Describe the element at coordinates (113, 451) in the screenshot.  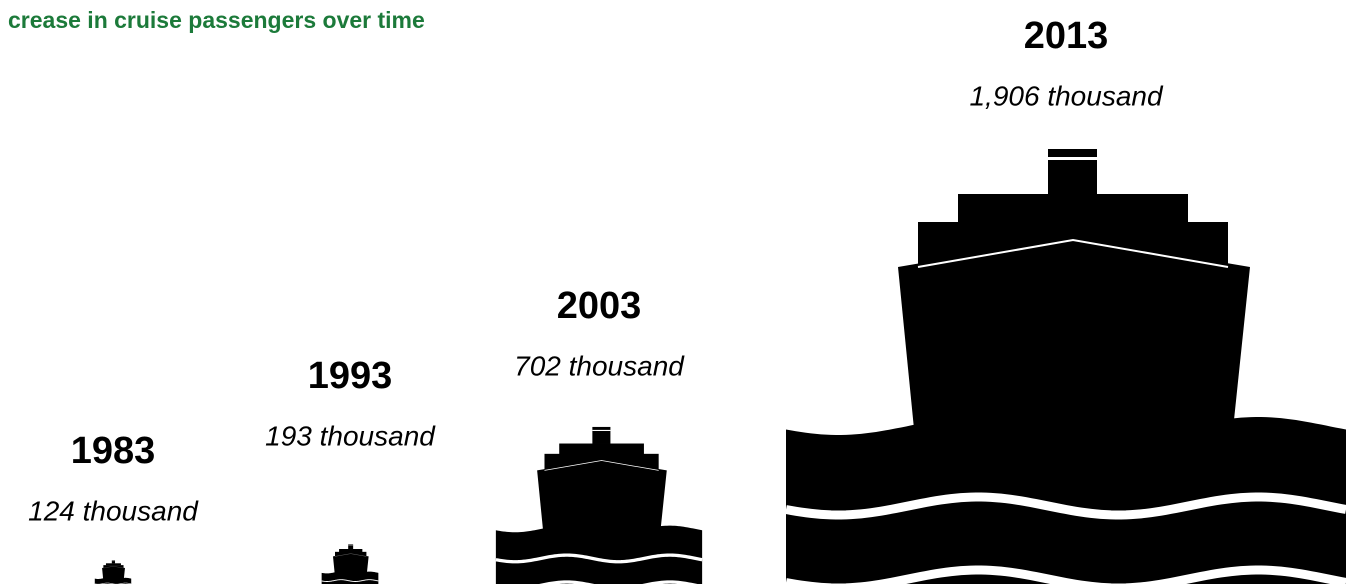
I see `year-label: 1983` at that location.